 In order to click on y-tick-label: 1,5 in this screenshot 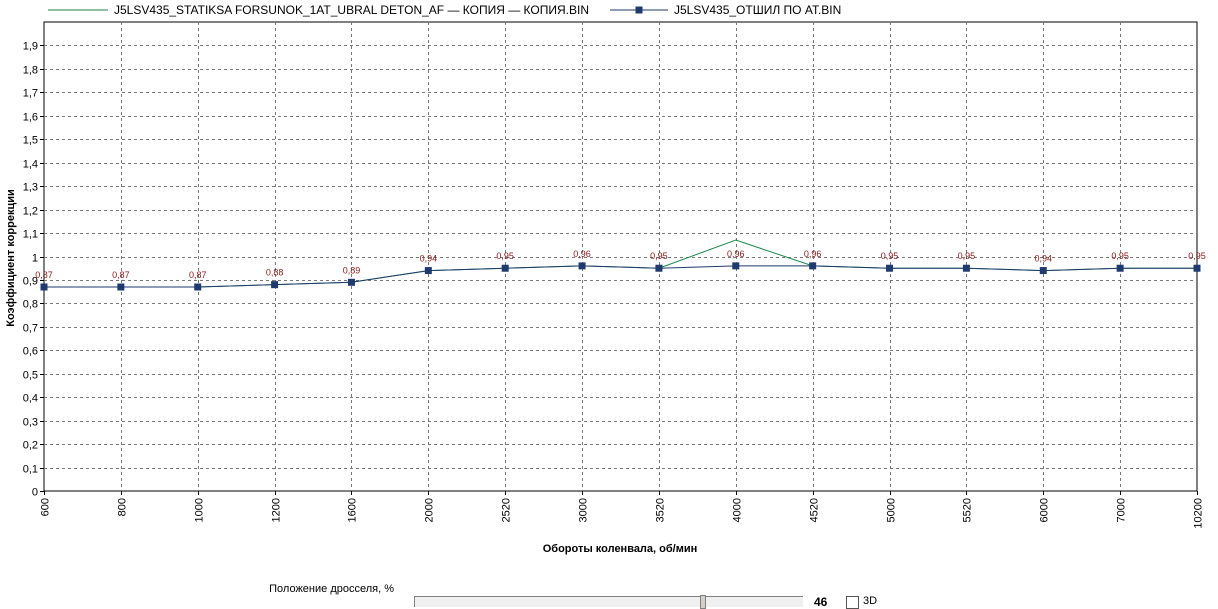, I will do `click(30, 141)`.